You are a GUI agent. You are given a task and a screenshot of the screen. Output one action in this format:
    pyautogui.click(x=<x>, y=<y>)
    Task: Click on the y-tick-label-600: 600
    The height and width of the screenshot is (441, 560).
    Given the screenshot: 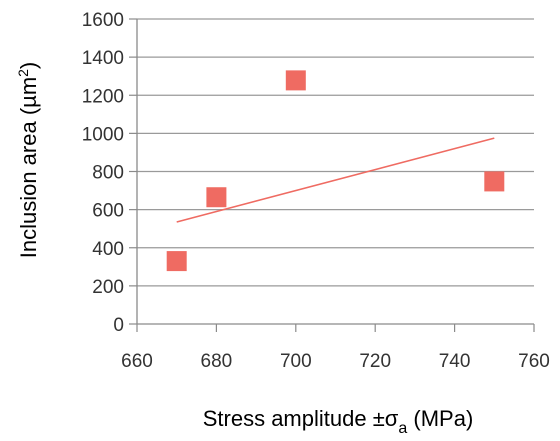 What is the action you would take?
    pyautogui.click(x=108, y=211)
    